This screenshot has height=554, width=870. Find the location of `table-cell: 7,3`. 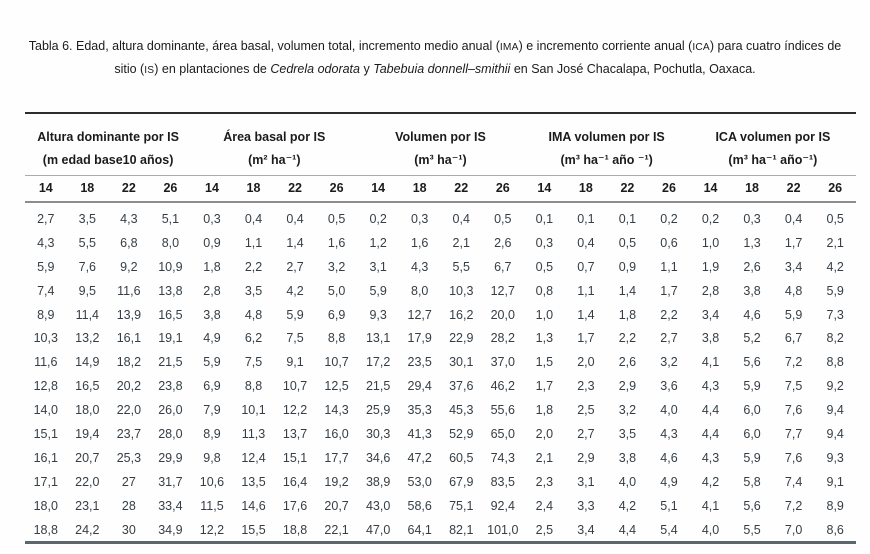

table-cell: 7,3 is located at coordinates (835, 314).